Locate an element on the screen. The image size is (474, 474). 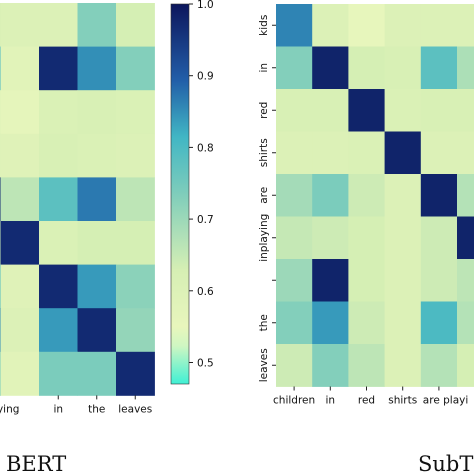
subt-y-tick-label: in is located at coordinates (264, 68).